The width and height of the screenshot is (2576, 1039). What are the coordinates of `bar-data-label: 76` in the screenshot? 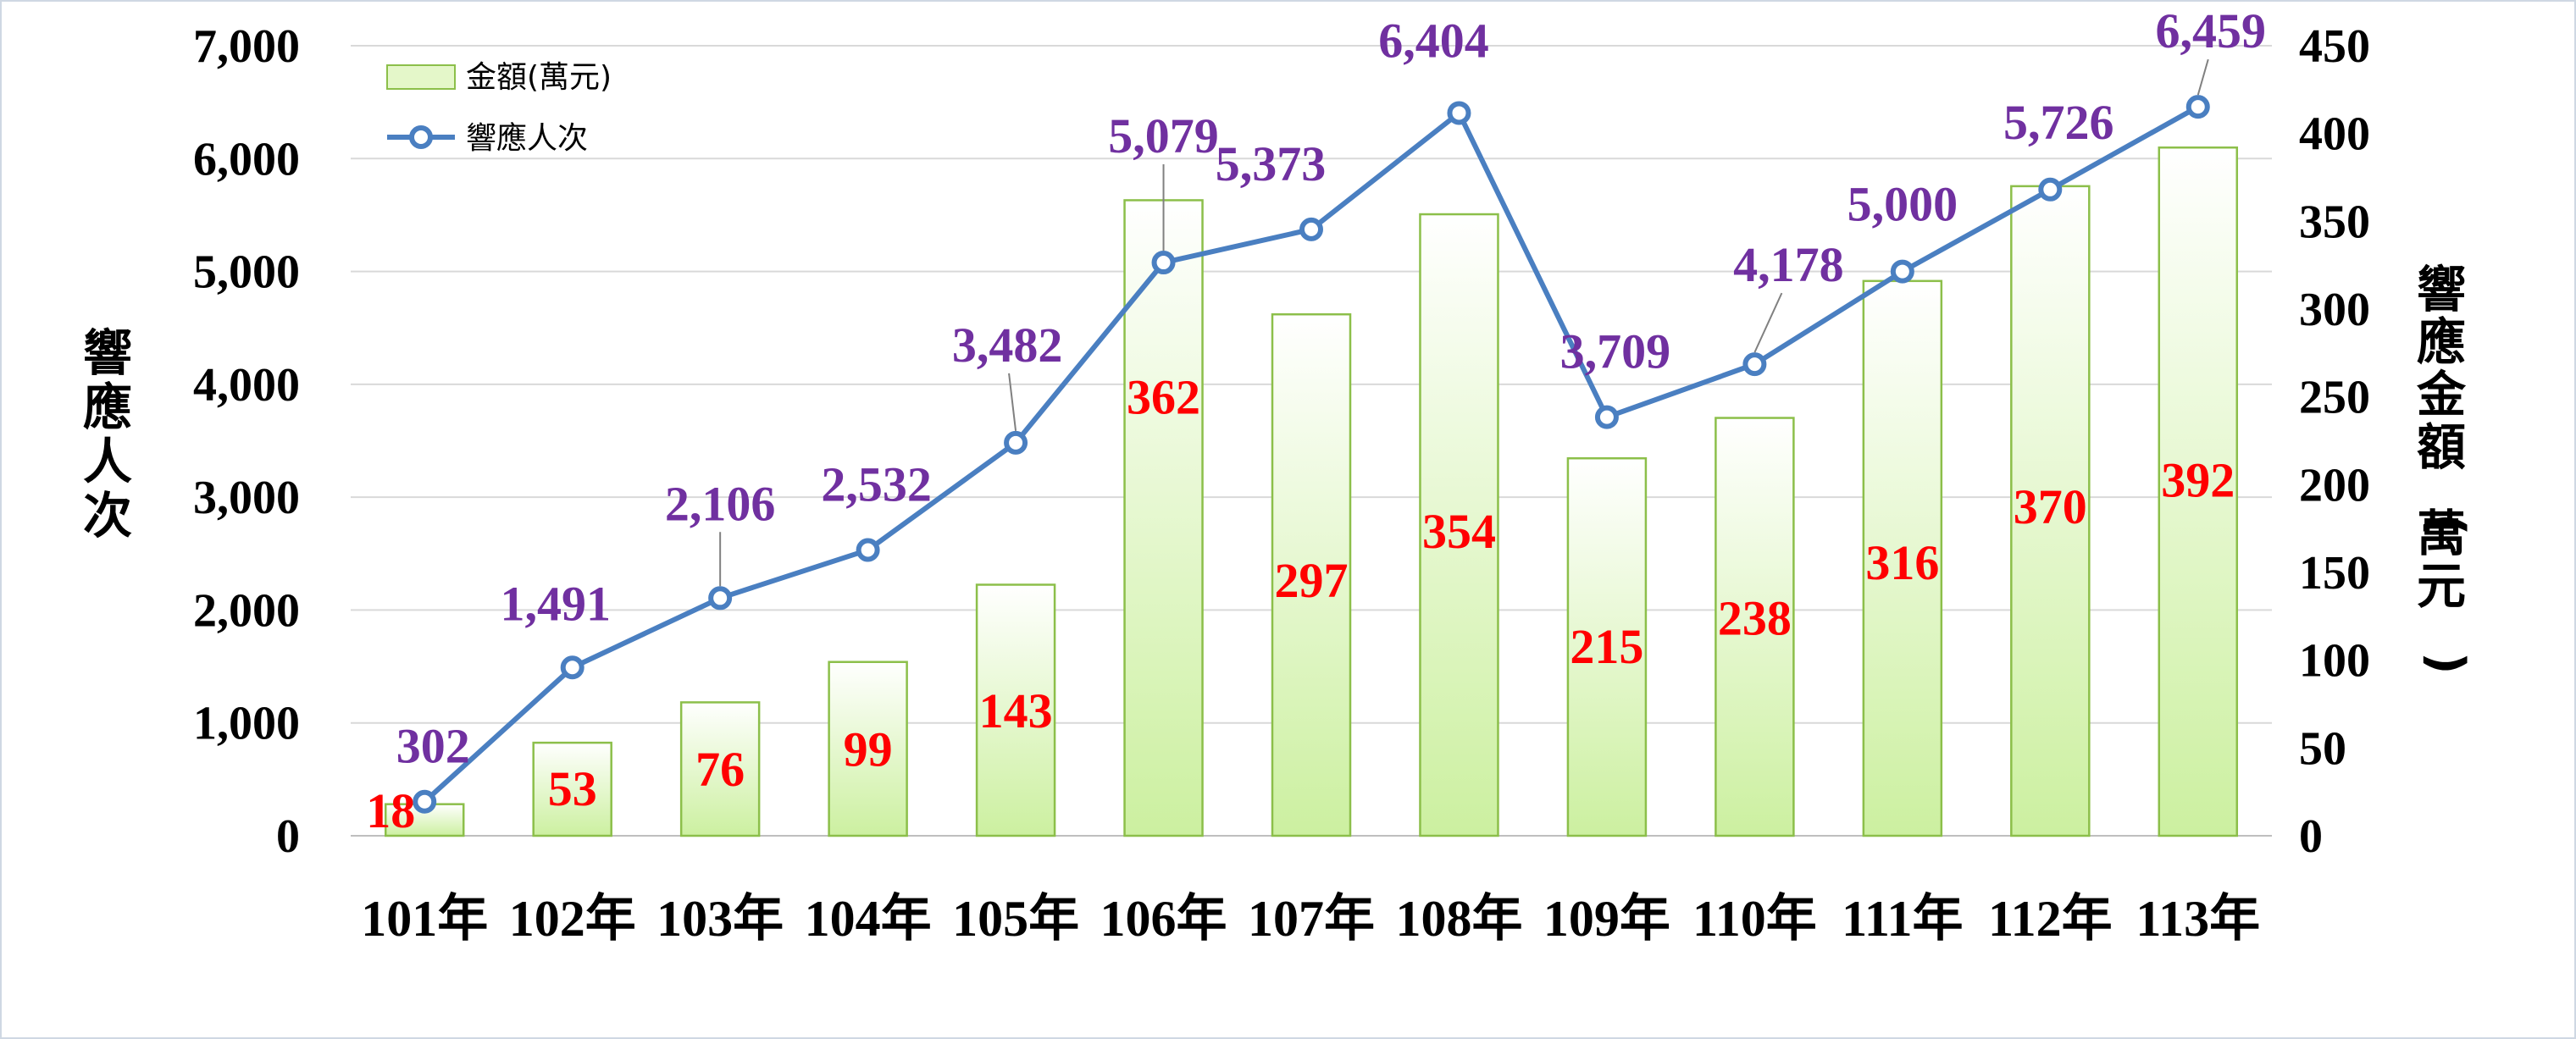 It's located at (720, 769).